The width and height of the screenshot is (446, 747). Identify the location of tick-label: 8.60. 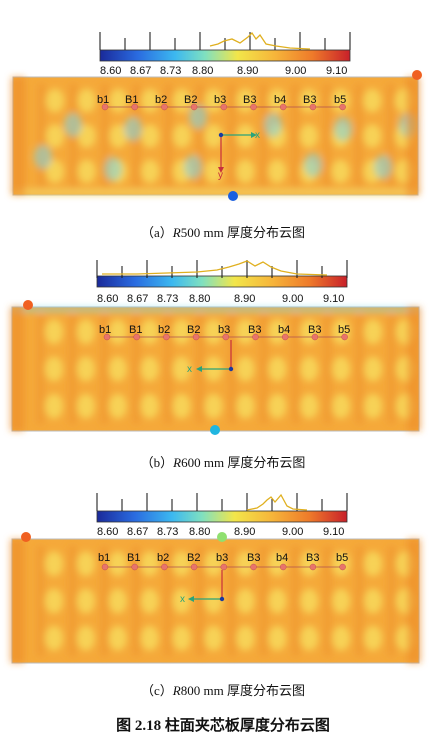
(110, 71).